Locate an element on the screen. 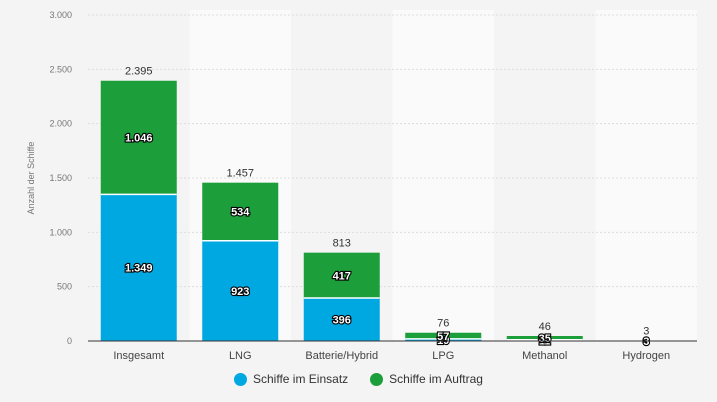  total-value-label: 3 is located at coordinates (646, 332).